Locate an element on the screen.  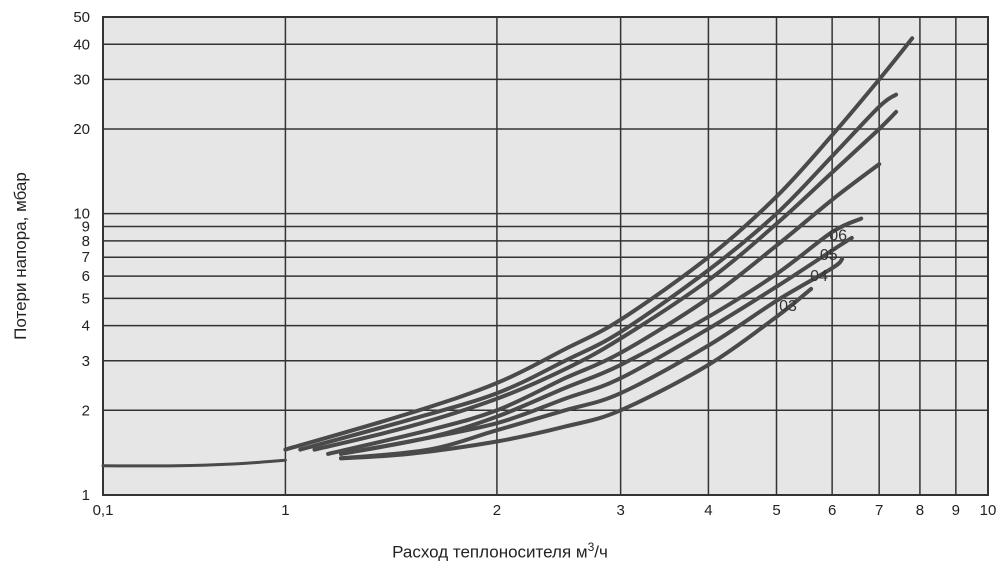
y-tick-label: 7 is located at coordinates (86, 257).